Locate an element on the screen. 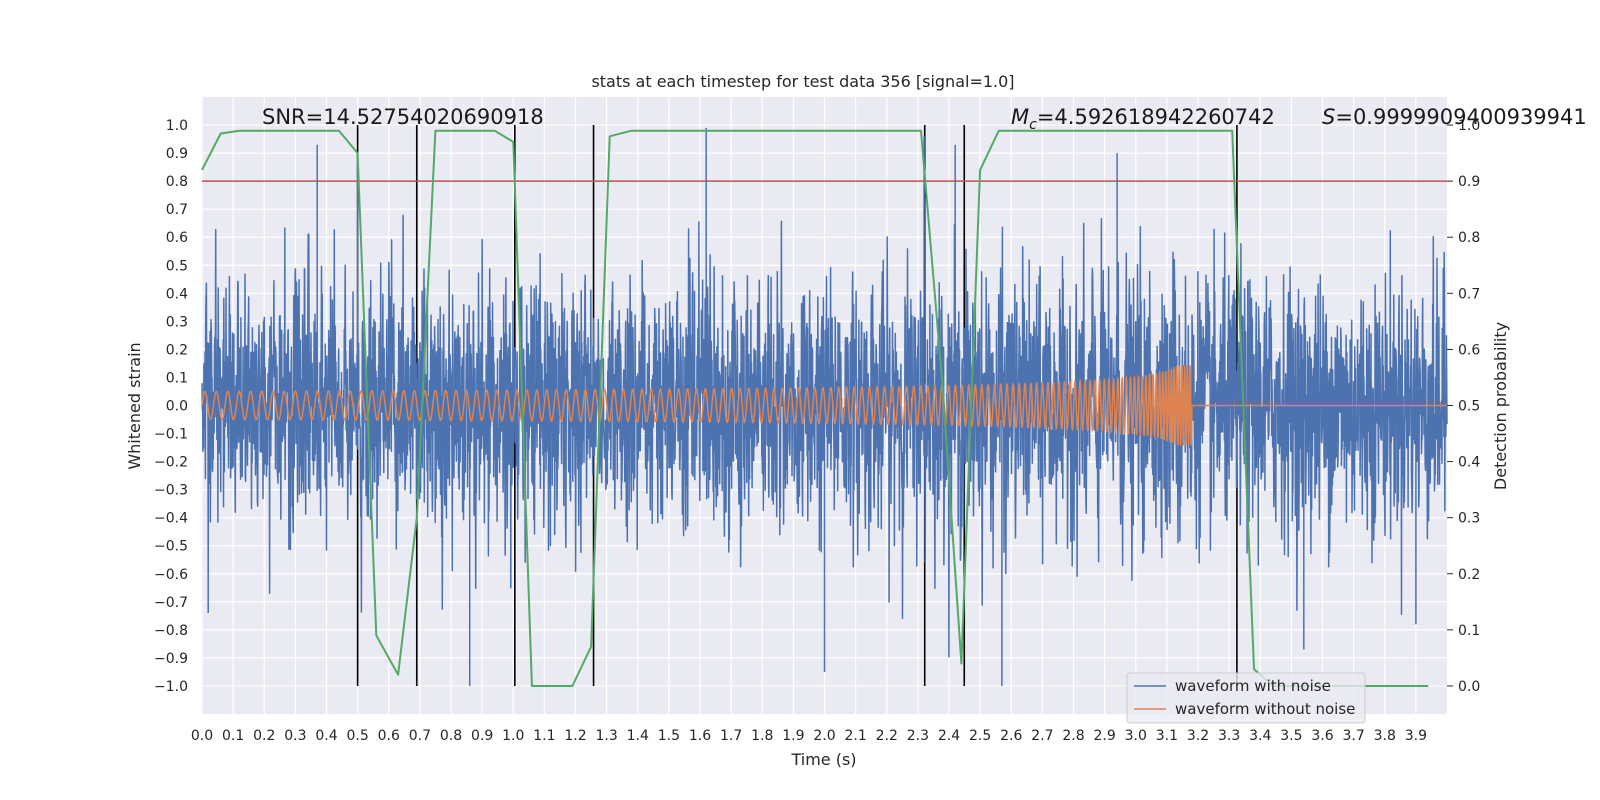 This screenshot has width=1600, height=800. legend-box is located at coordinates (1246, 698).